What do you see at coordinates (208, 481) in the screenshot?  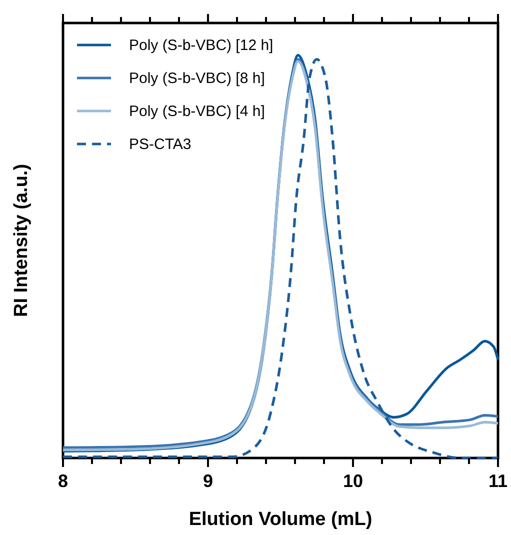 I see `x-tick-label: 9` at bounding box center [208, 481].